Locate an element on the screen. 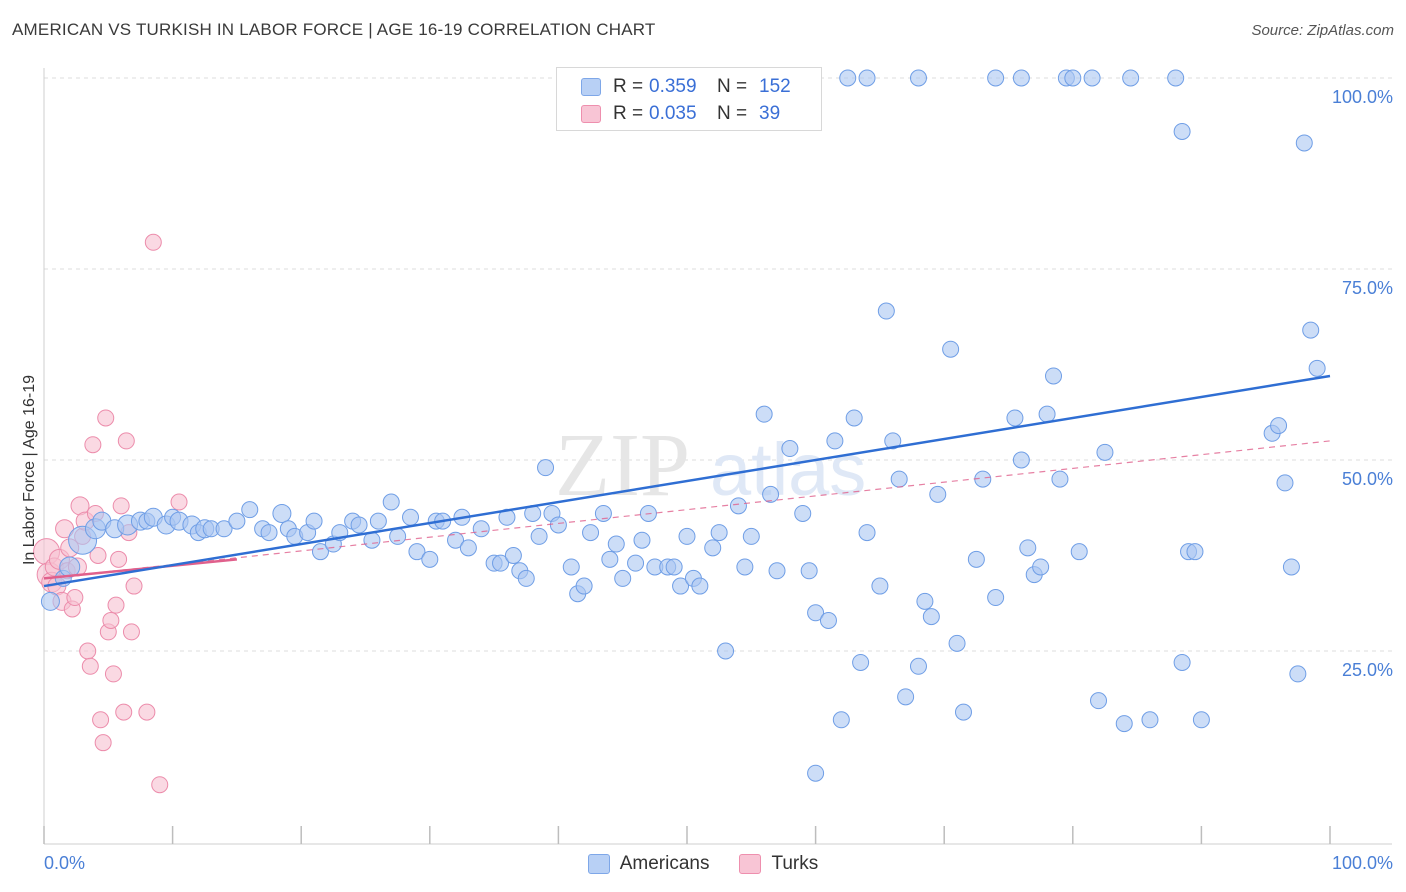 The image size is (1406, 892). stats-legend: R = 0.359 N = 152 R = 0.035 N = 39 is located at coordinates (689, 99).